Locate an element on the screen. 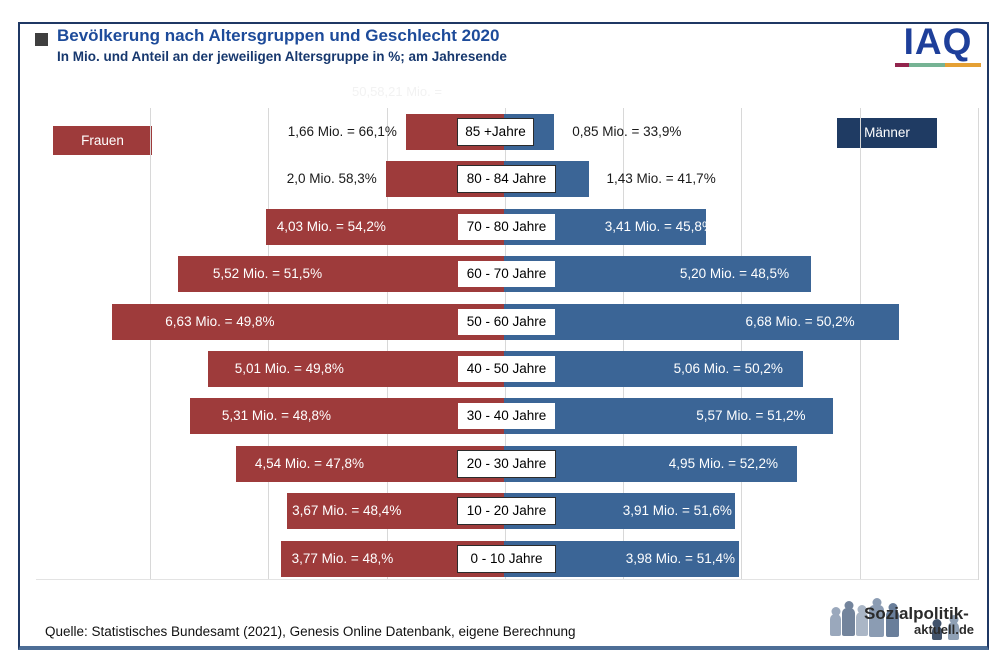 This screenshot has width=1007, height=667. ghost-watermark-text: 50,58,21 Mio. = is located at coordinates (397, 91).